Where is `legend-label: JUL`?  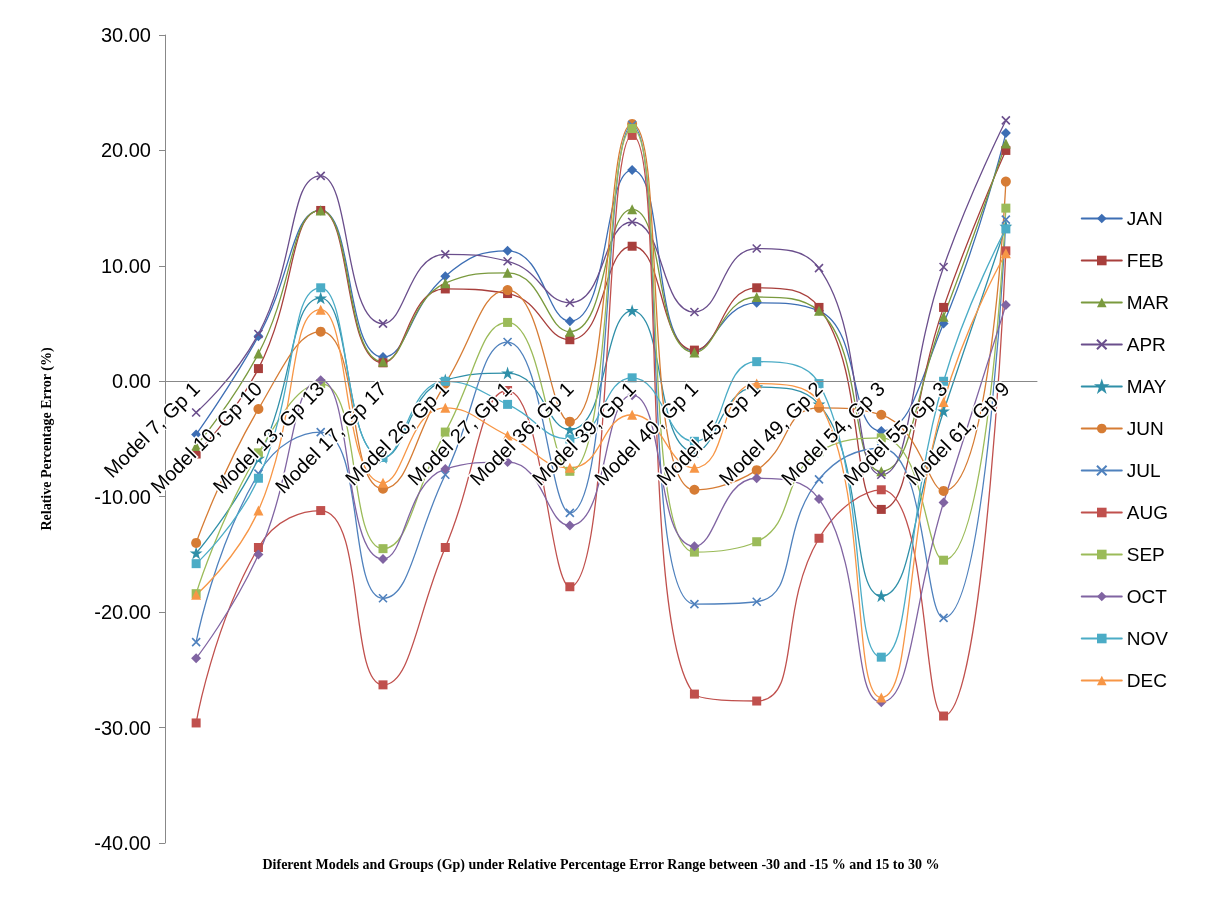 legend-label: JUL is located at coordinates (1143, 470).